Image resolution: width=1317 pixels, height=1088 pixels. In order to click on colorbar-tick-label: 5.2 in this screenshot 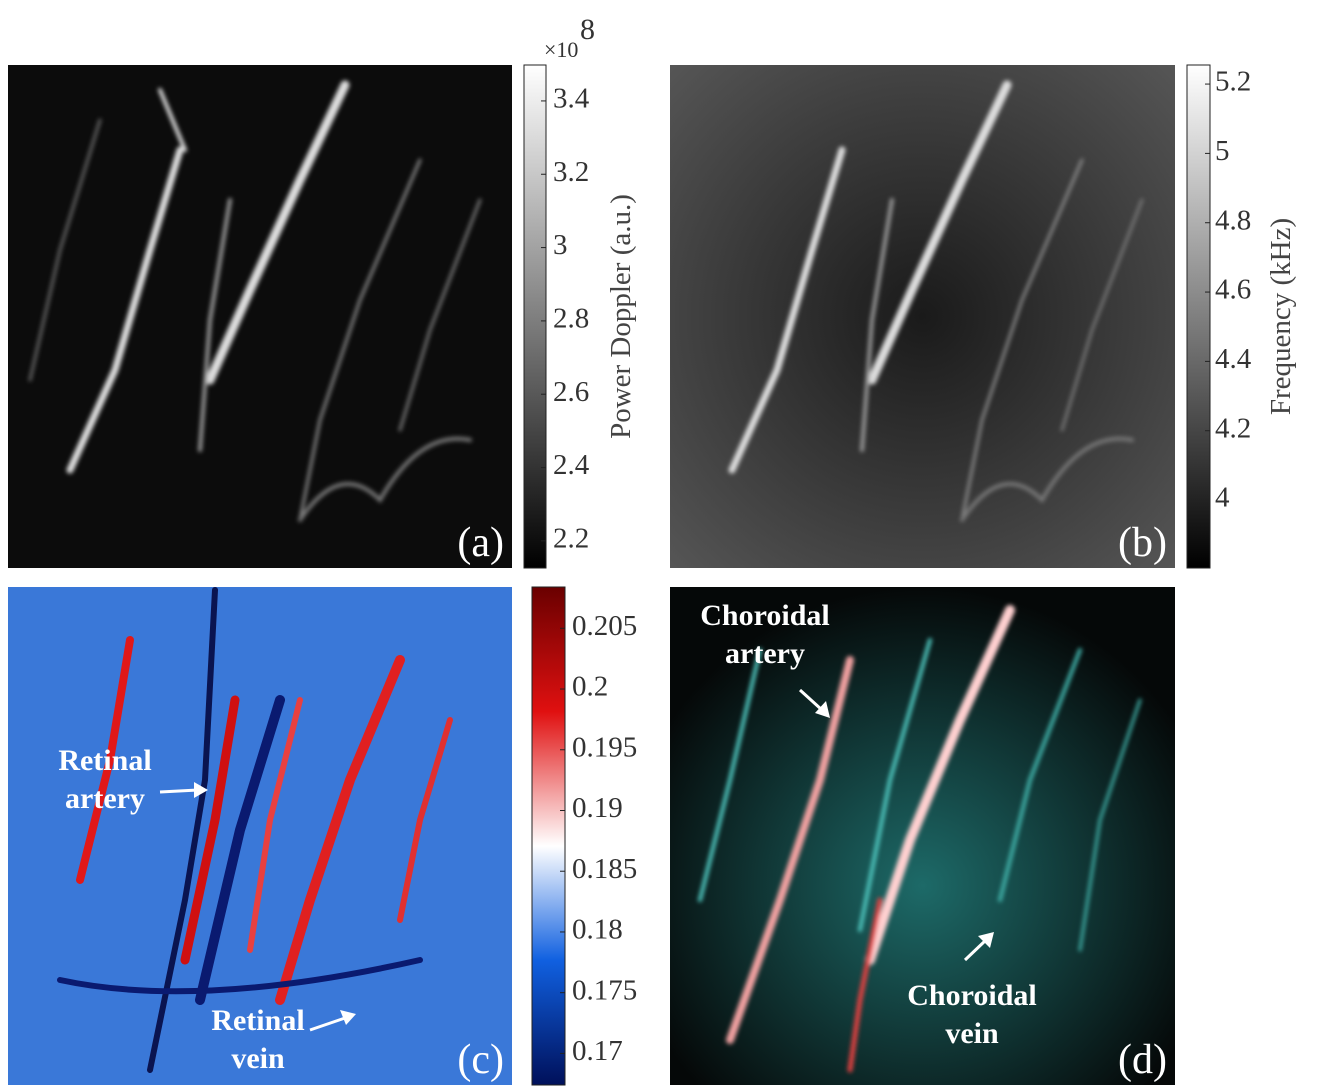, I will do `click(1233, 82)`.